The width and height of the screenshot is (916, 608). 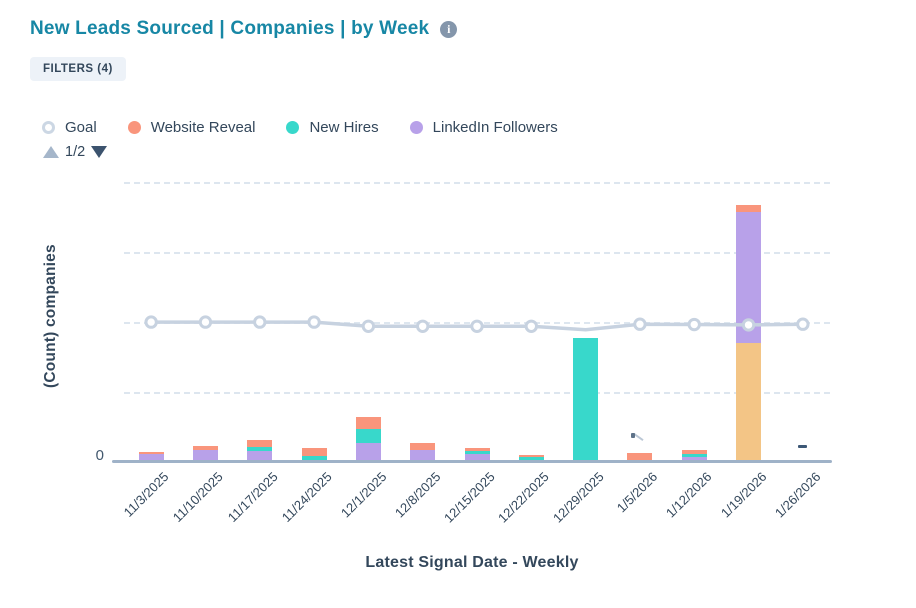 What do you see at coordinates (469, 497) in the screenshot?
I see `x-tick-label-12/15/2025: 12/15/2025` at bounding box center [469, 497].